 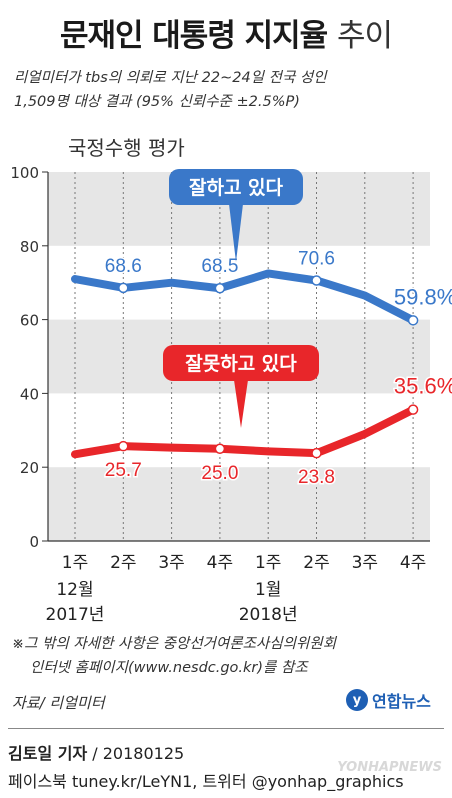 I want to click on month-label: 1월, so click(x=268, y=590).